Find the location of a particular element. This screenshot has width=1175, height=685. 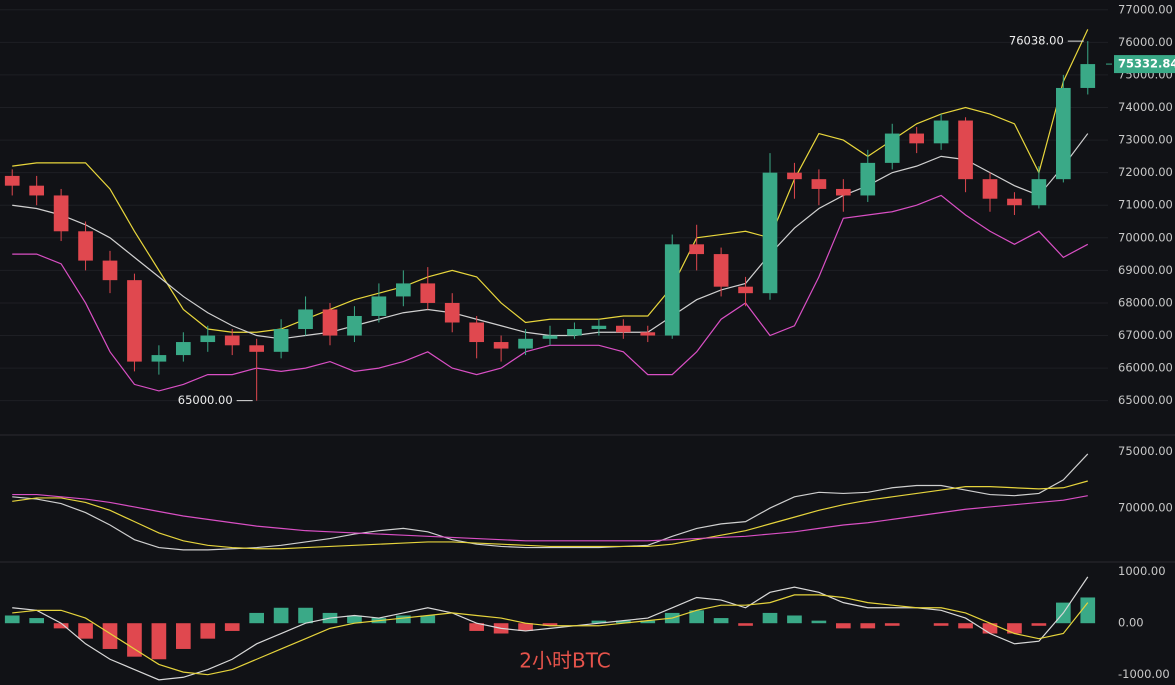

y-tick-label: 0.00 is located at coordinates (1131, 623).